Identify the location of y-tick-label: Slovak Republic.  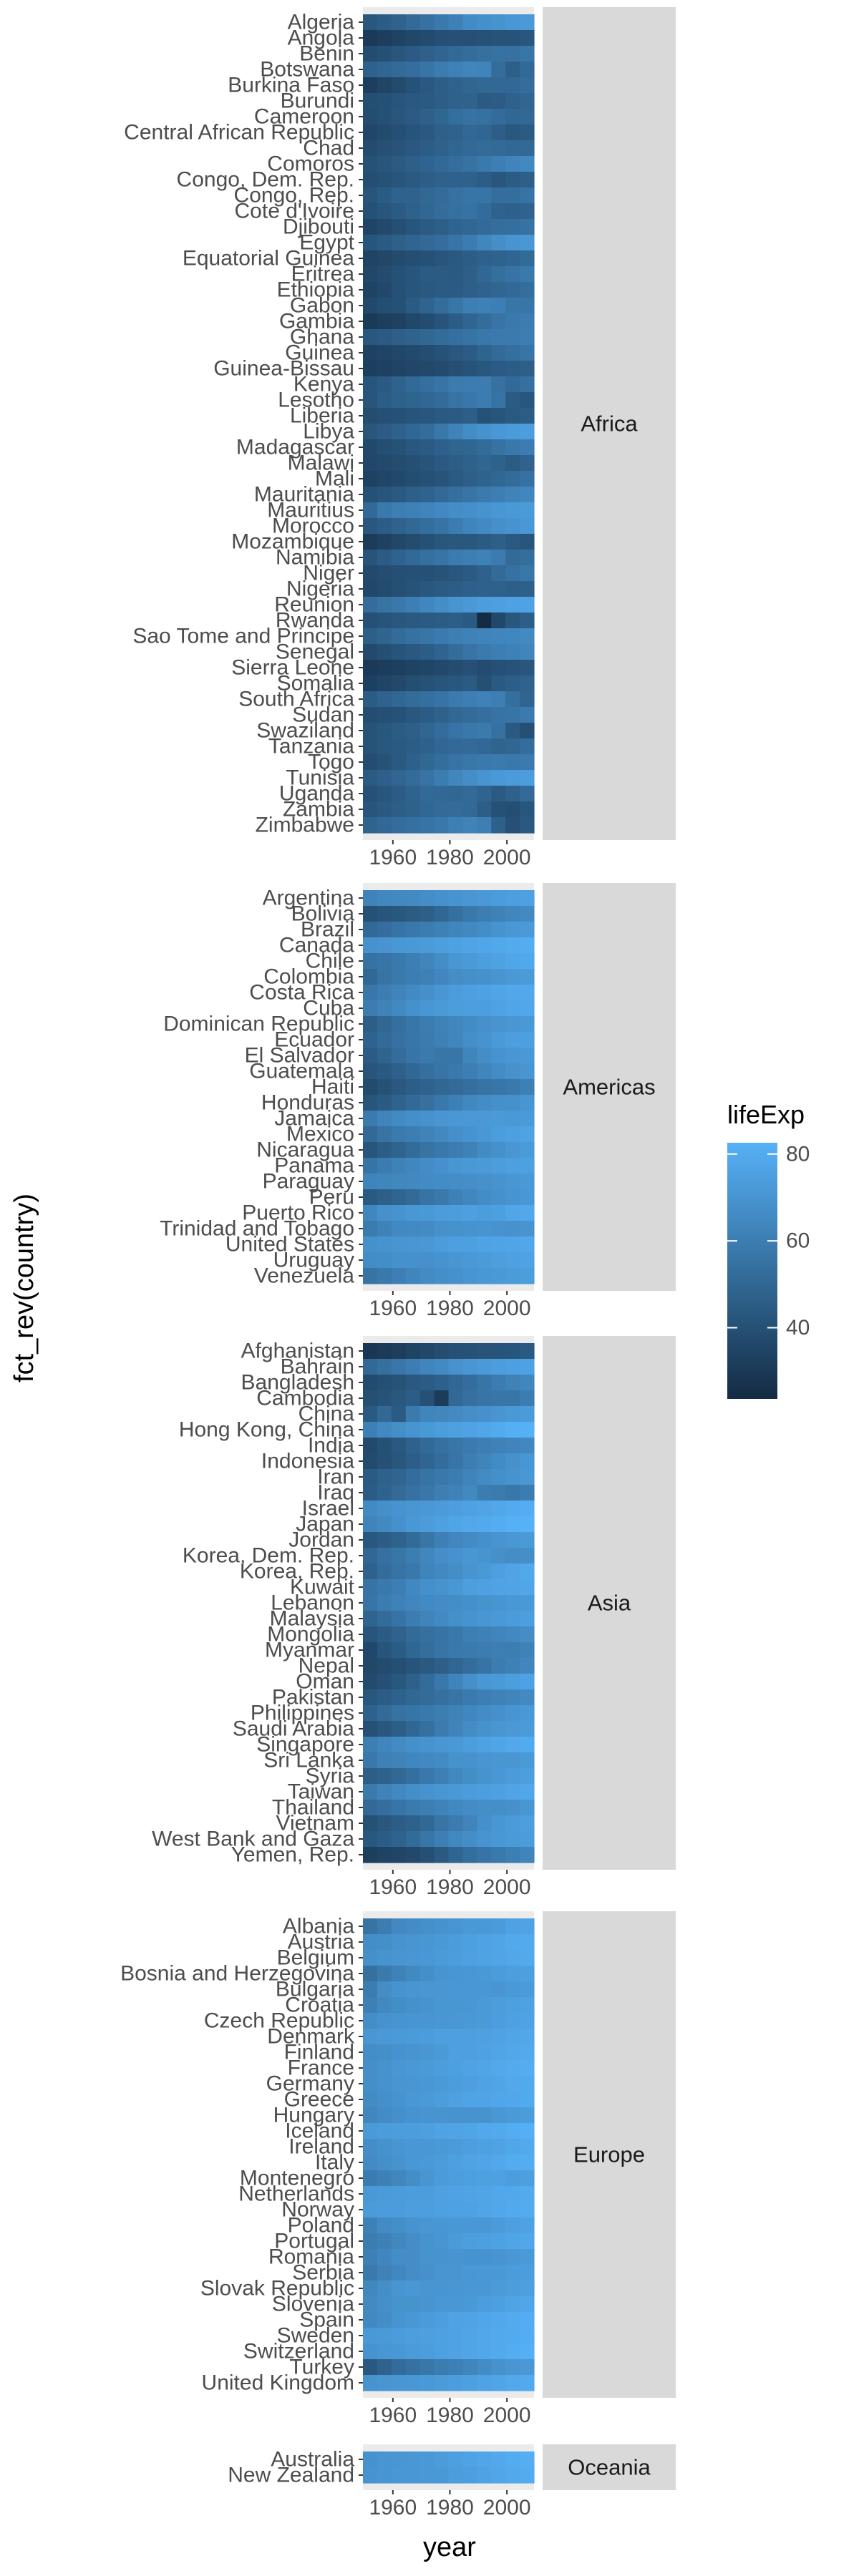
(277, 2289).